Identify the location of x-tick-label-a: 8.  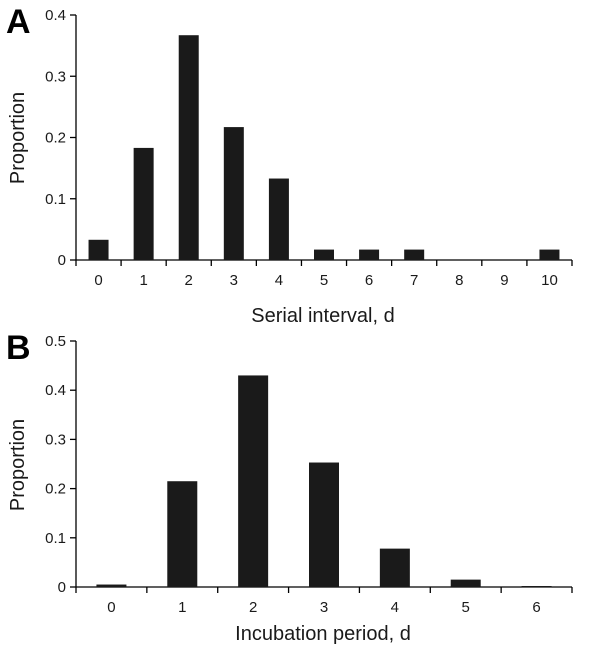
(459, 280).